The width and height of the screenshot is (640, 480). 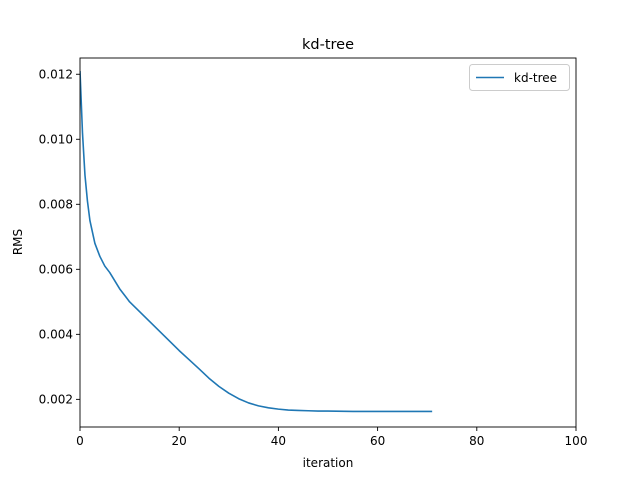 I want to click on y-tick-label: 0.012, so click(x=56, y=75).